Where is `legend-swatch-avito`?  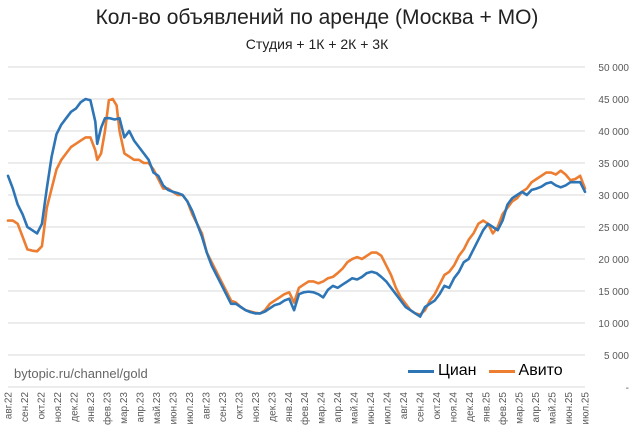 legend-swatch-avito is located at coordinates (501, 371).